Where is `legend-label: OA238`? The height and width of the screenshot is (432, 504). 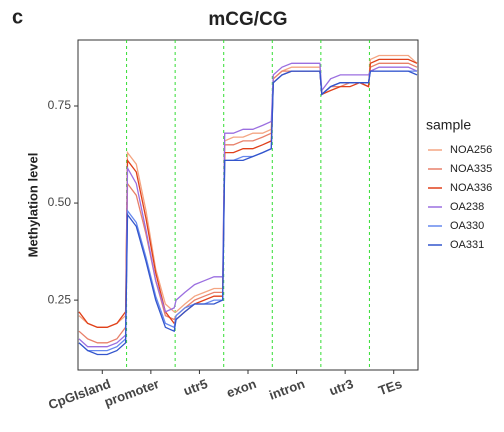
legend-label: OA238 is located at coordinates (467, 207).